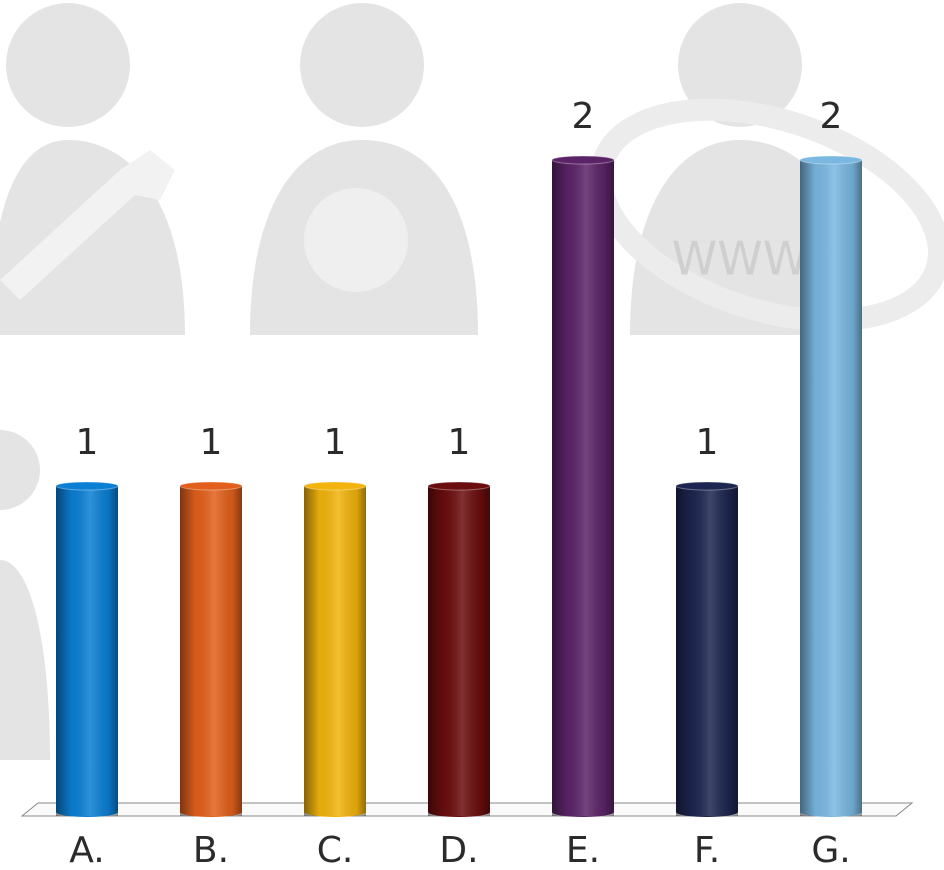 The image size is (944, 870). I want to click on person-body, so click(25, 660).